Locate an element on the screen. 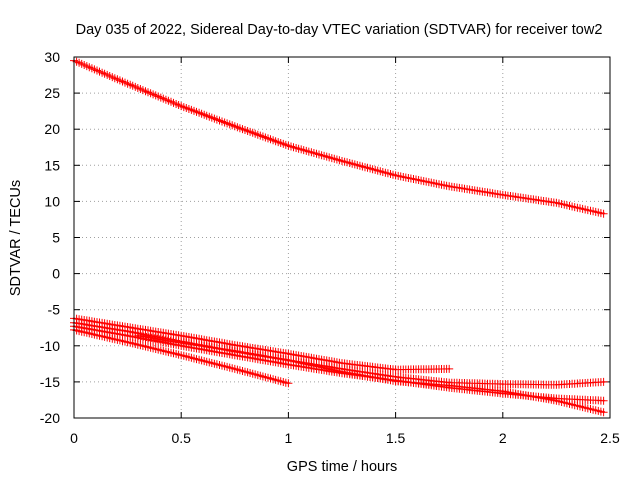 This screenshot has width=640, height=480. x-tick-label: 1.5 is located at coordinates (396, 438).